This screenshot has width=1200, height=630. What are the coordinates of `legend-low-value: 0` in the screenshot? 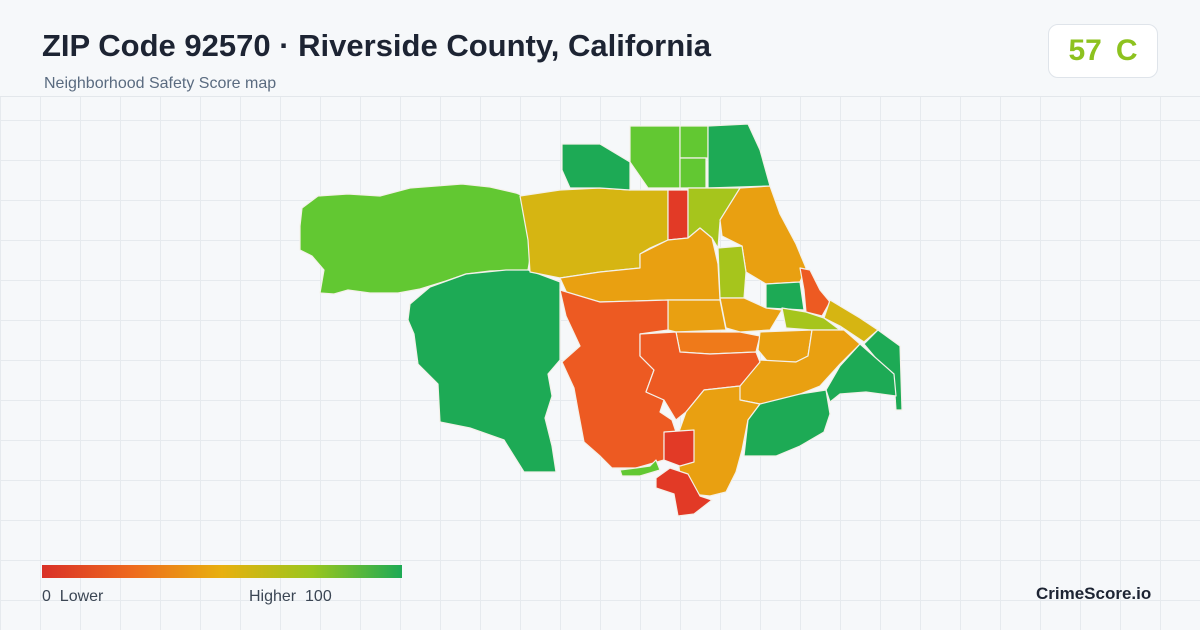 It's located at (46, 596).